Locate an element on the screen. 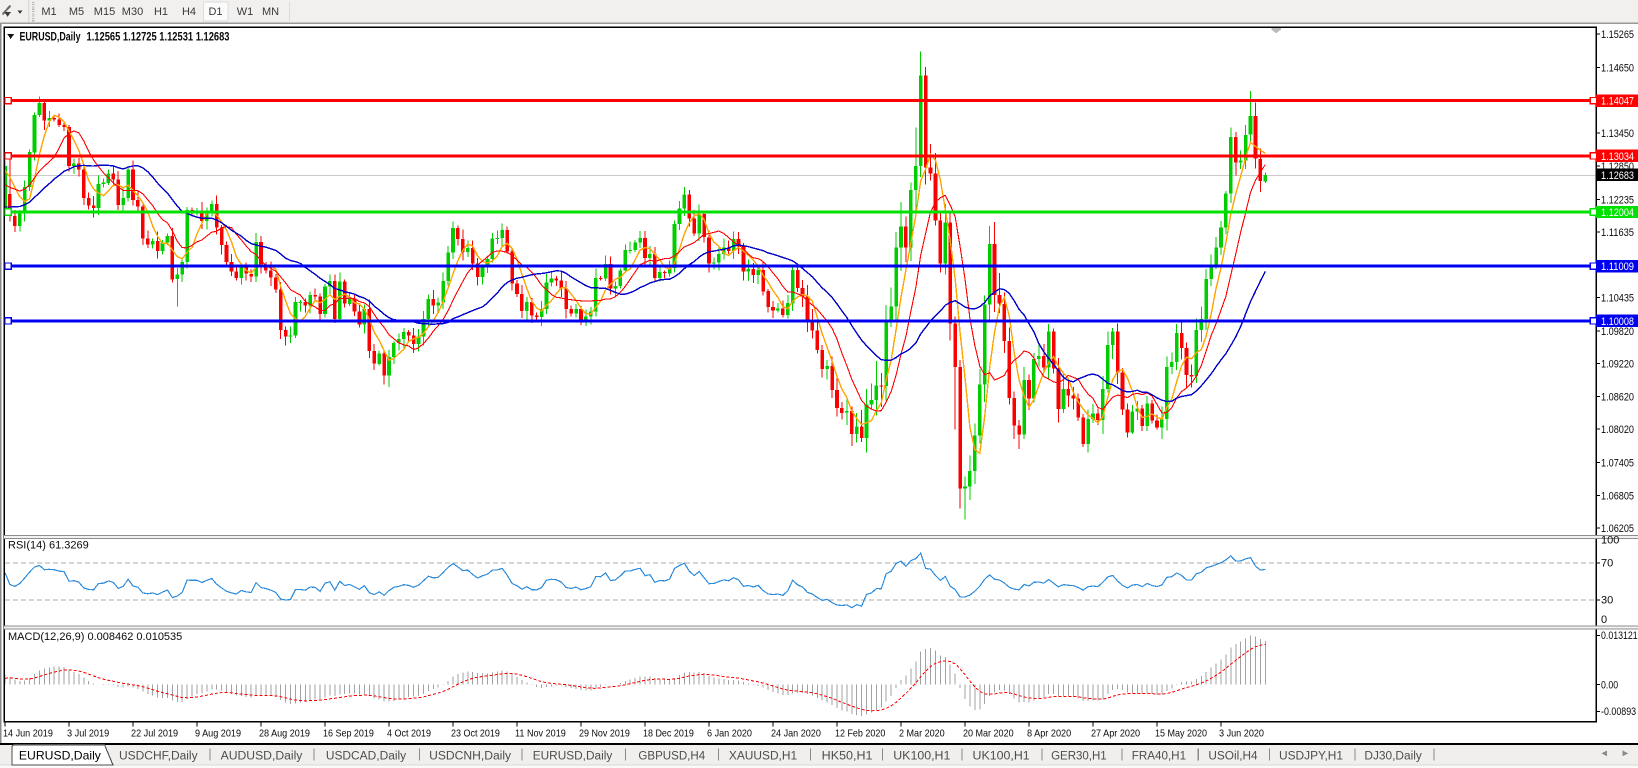 The image size is (1638, 768). svg-text: 28 Aug 2019 is located at coordinates (284, 734).